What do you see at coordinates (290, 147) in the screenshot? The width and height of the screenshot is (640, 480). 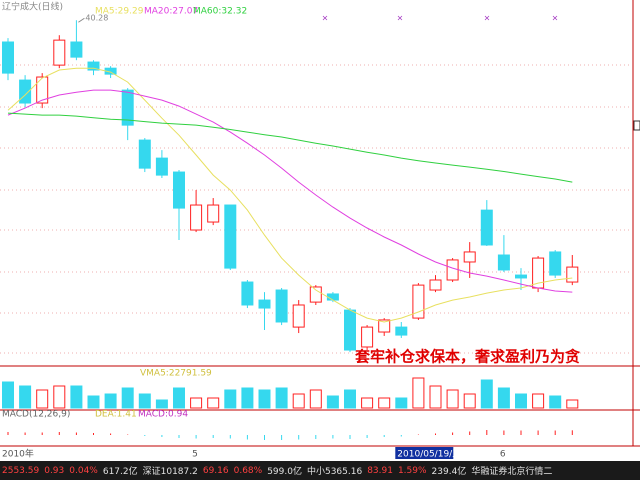 I see `ma-line` at bounding box center [290, 147].